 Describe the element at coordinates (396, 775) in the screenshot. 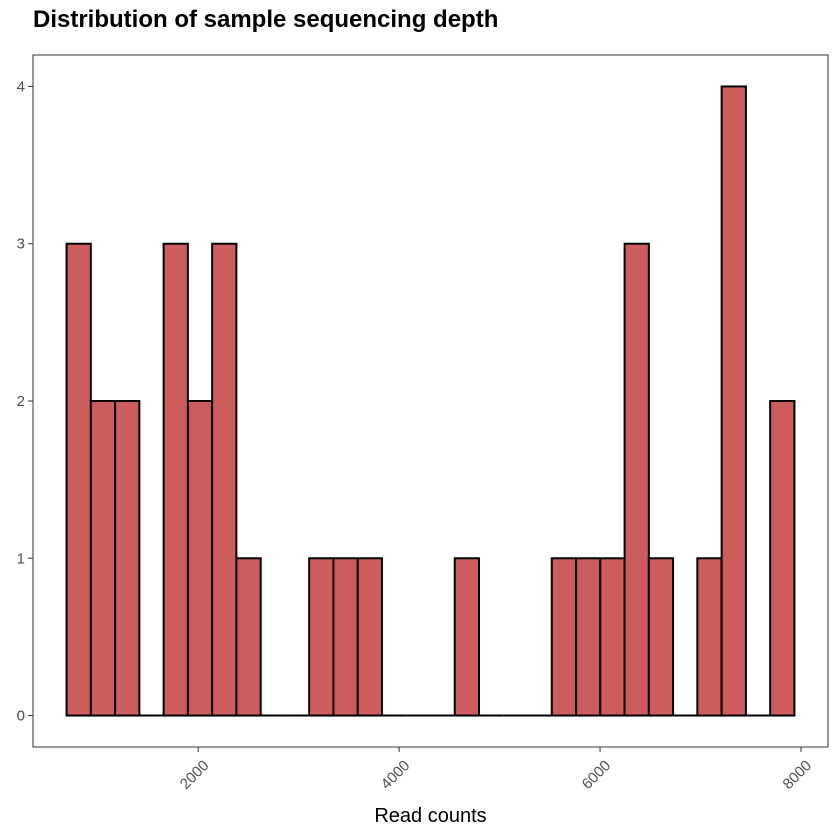

I see `x-tick-label: 4000` at that location.